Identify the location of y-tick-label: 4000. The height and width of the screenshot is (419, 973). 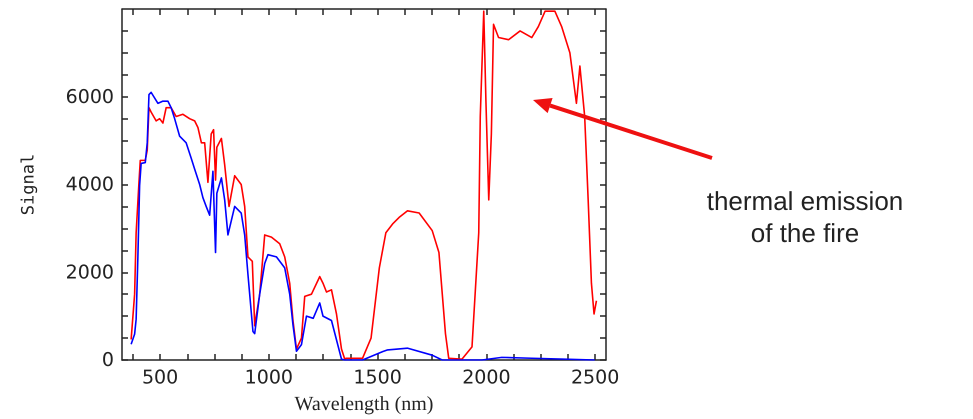
(90, 185).